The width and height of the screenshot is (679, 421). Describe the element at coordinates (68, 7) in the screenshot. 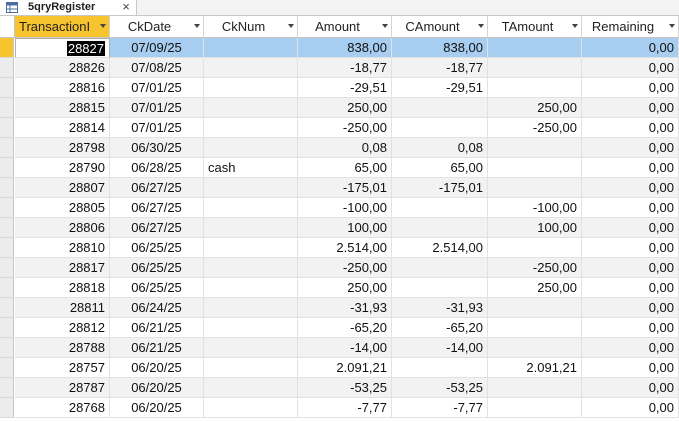

I see `tab-5qryregister: 5qryRegister ×` at that location.